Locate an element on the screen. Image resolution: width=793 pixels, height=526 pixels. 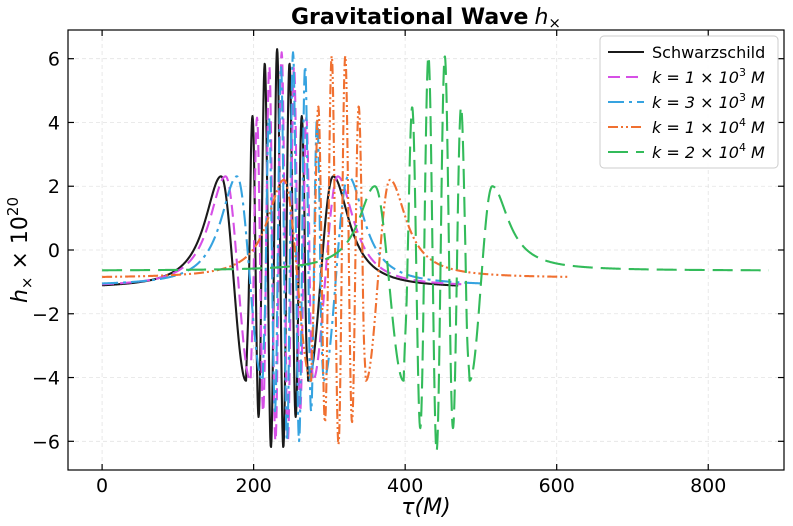
x-tick-label: 400 is located at coordinates (405, 486).